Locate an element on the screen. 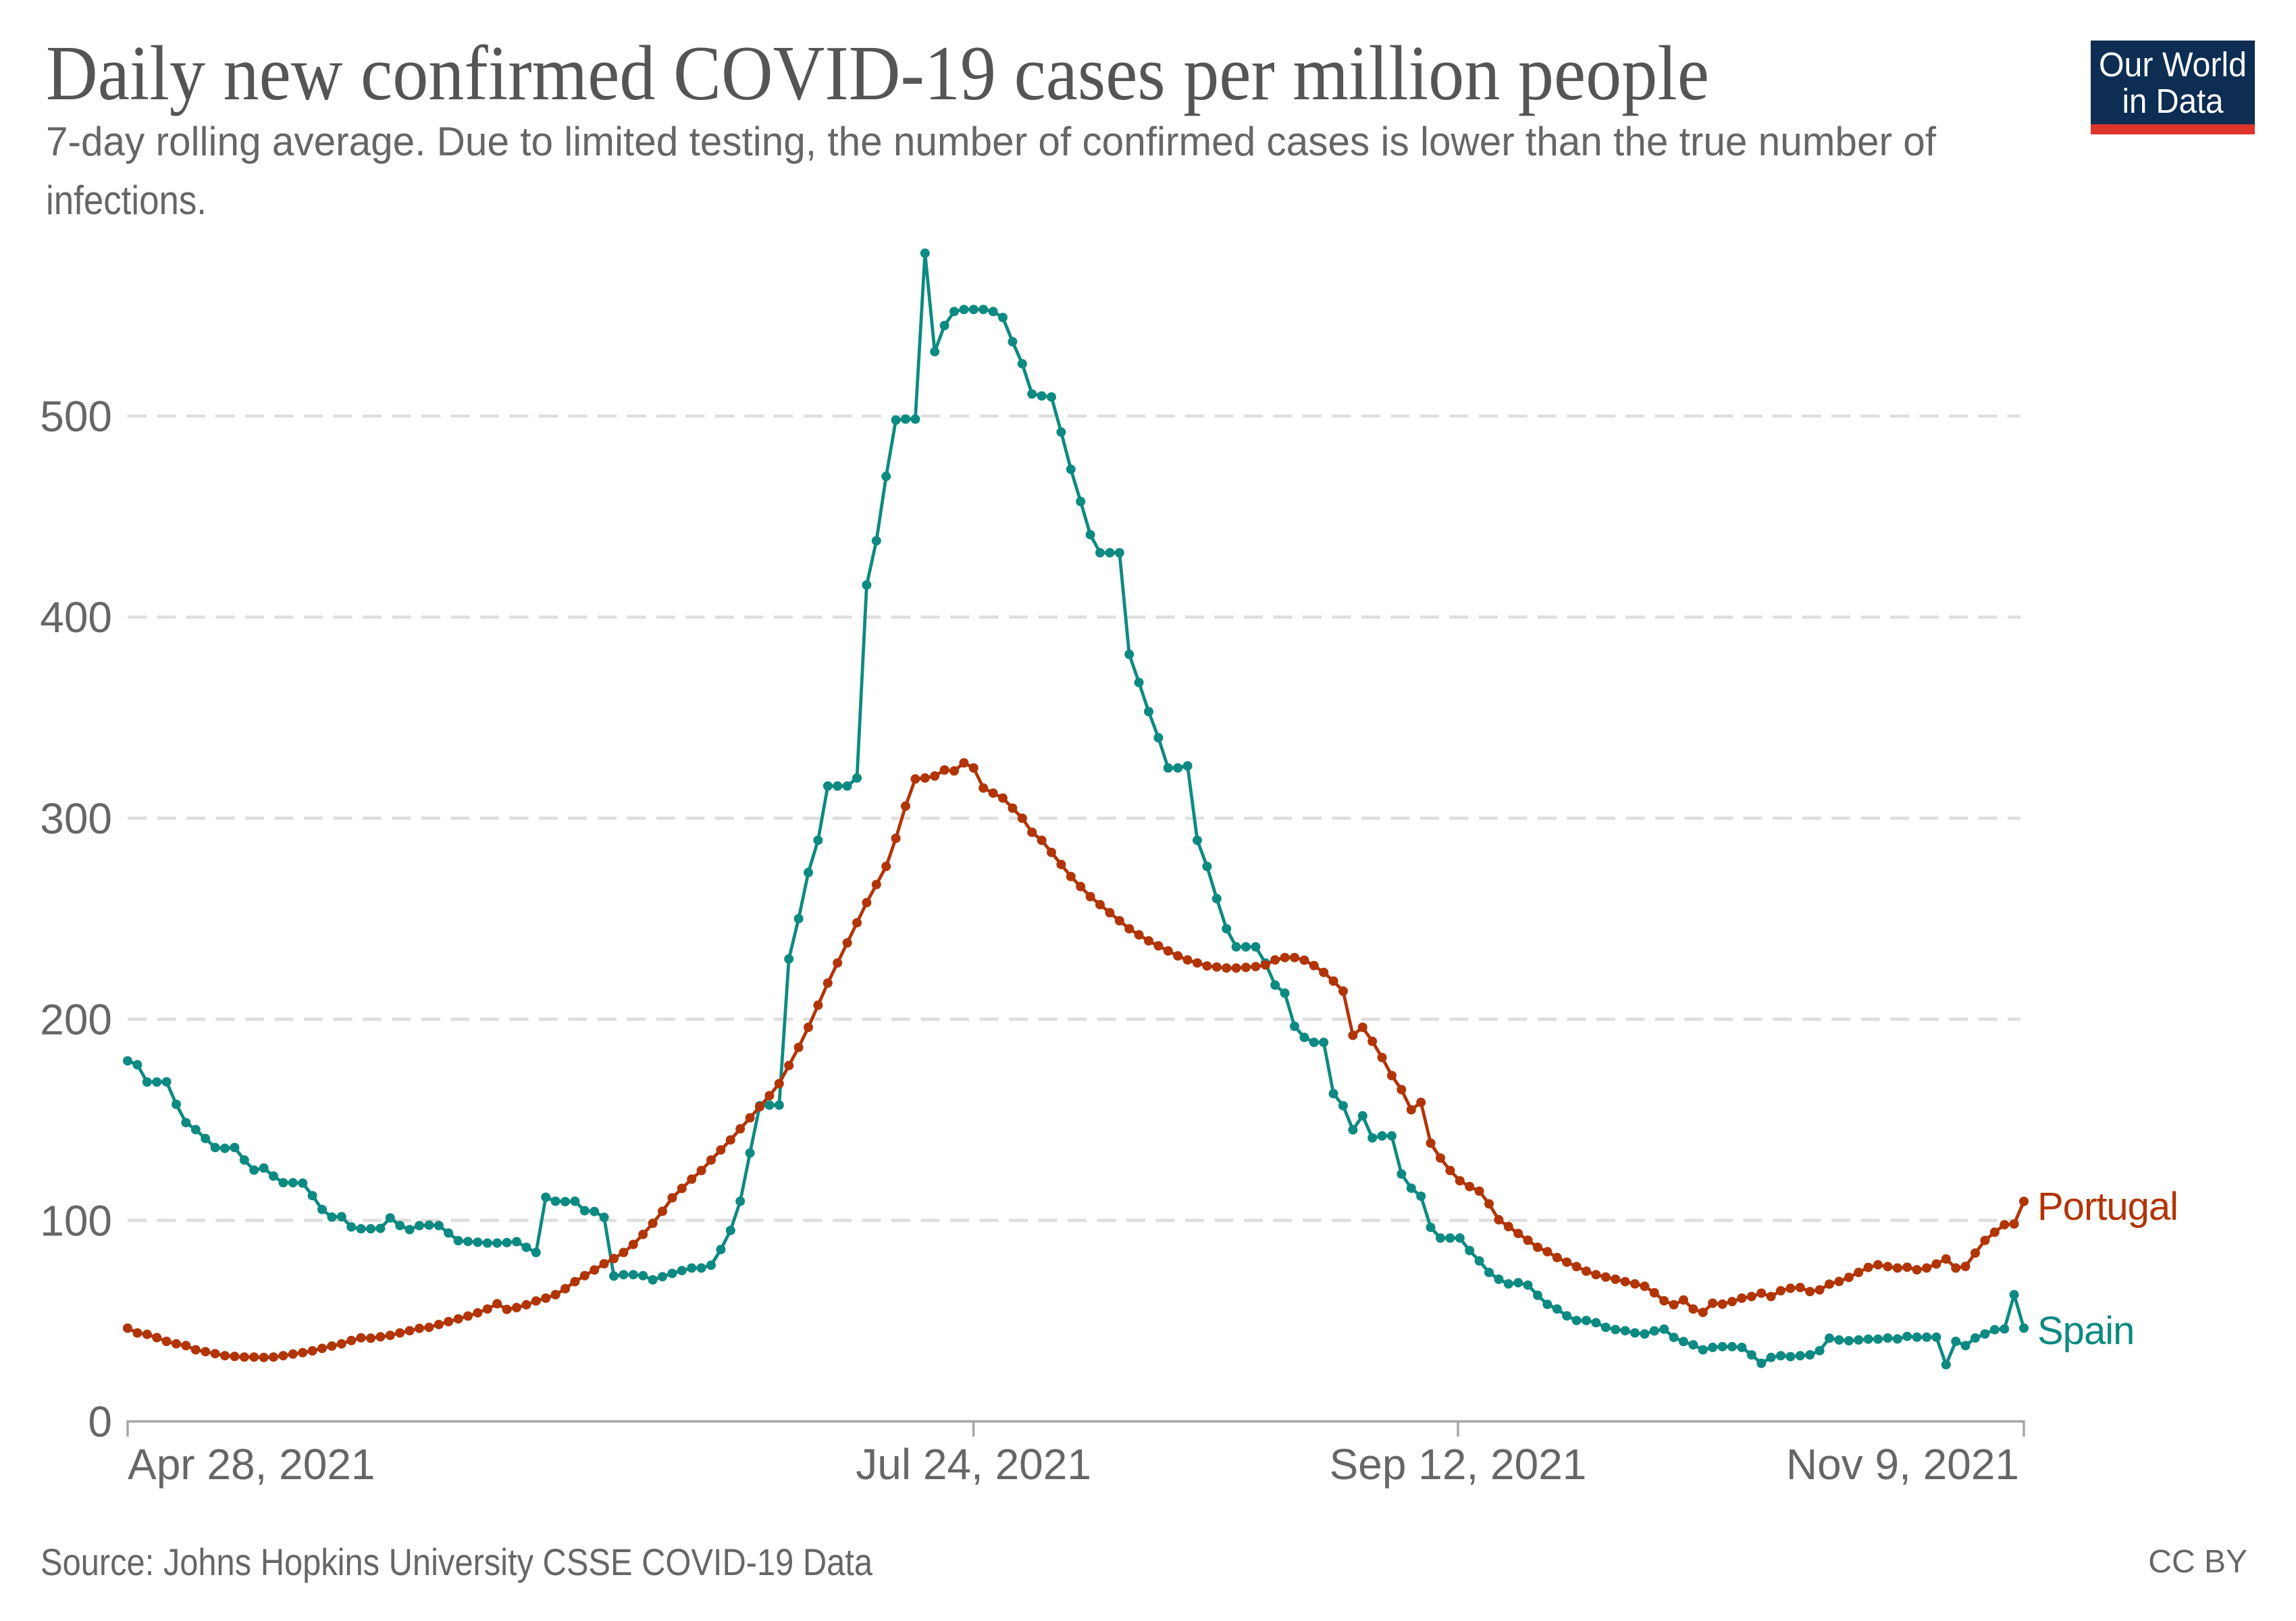  svg-text: Nov 9, 2021 is located at coordinates (1902, 1464).